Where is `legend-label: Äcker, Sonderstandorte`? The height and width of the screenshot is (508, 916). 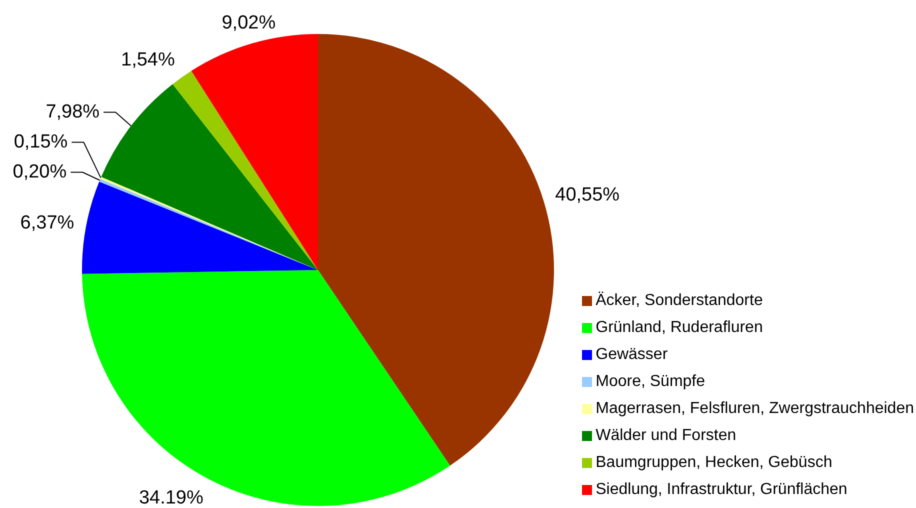
legend-label: Äcker, Sonderstandorte is located at coordinates (679, 301).